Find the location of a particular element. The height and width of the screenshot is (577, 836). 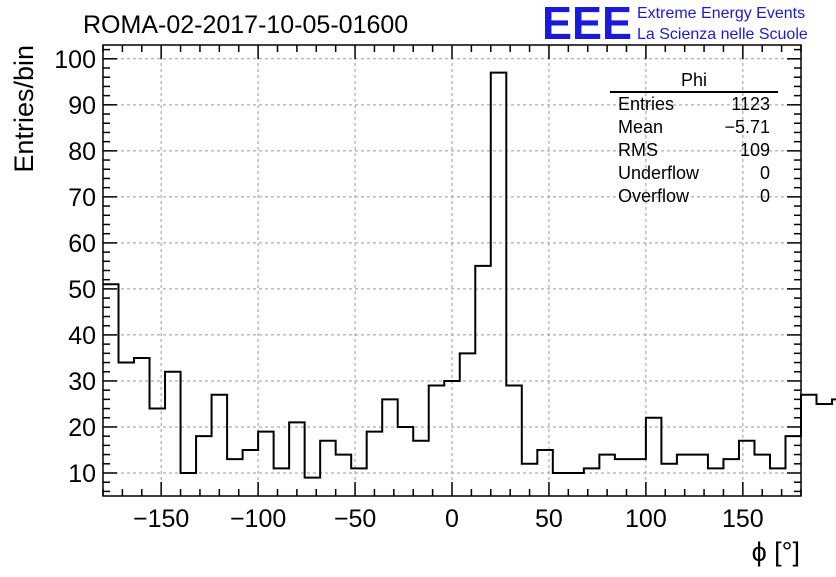

stats-value-overflow: 0 is located at coordinates (765, 196).